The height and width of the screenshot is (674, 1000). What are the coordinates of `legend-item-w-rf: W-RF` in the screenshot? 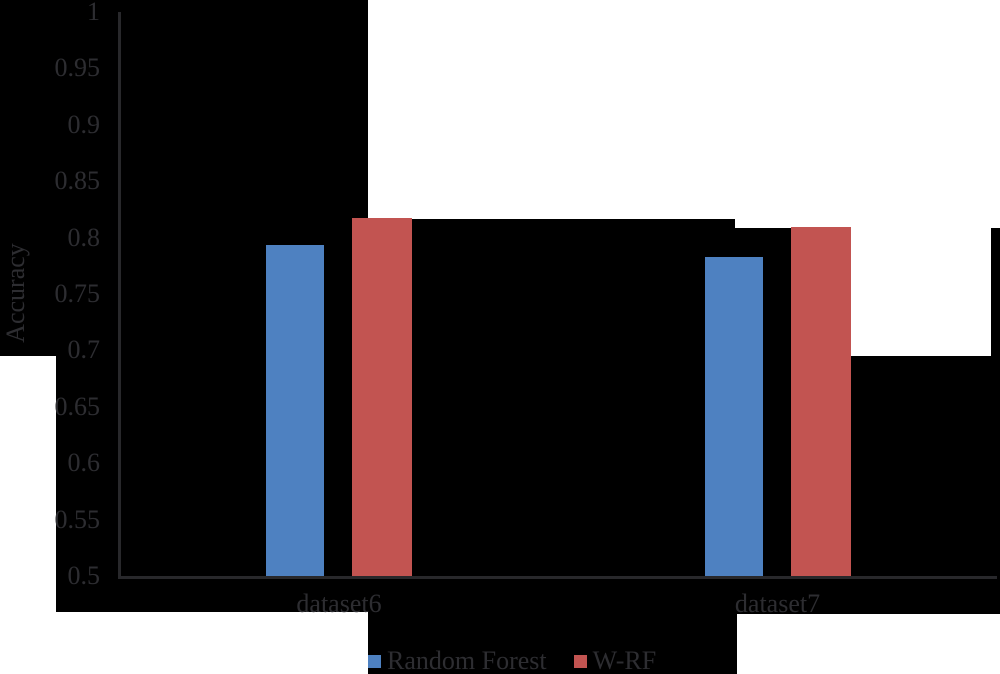 It's located at (615, 660).